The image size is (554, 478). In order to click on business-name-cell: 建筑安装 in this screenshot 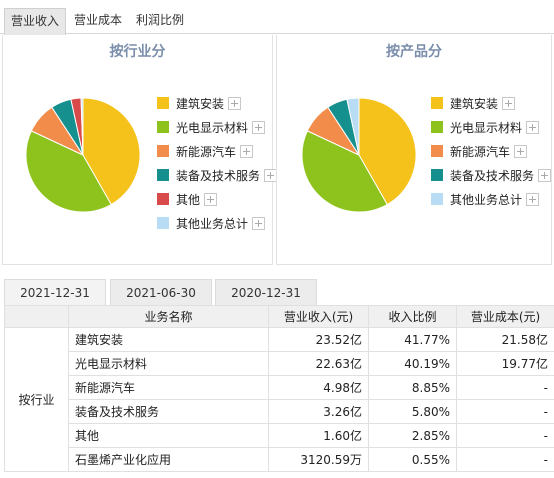, I will do `click(168, 339)`.